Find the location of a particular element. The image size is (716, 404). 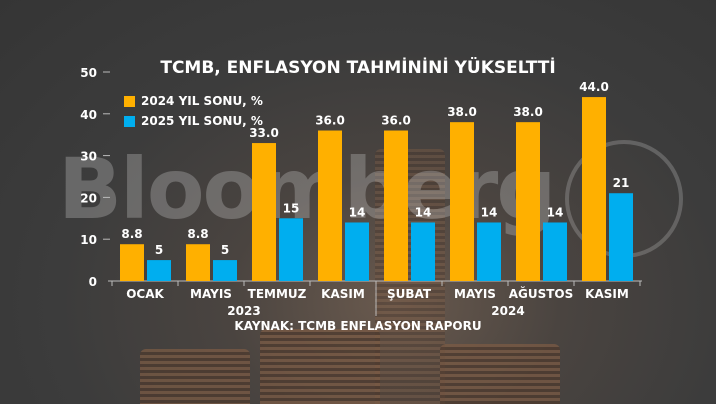

legend-label: 2024 YIL SONU, % is located at coordinates (202, 101).